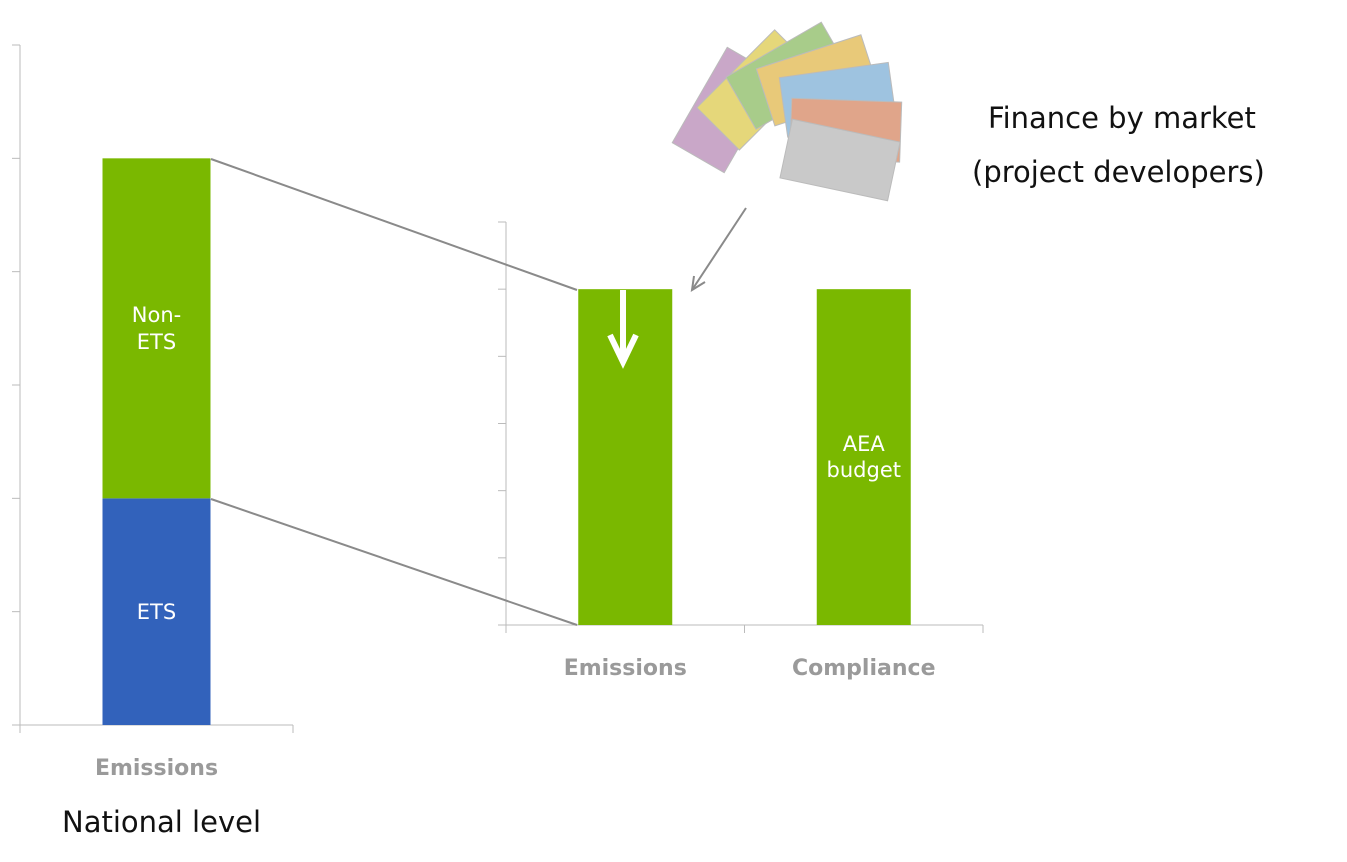  I want to click on annotation: (project developers), so click(1118, 172).